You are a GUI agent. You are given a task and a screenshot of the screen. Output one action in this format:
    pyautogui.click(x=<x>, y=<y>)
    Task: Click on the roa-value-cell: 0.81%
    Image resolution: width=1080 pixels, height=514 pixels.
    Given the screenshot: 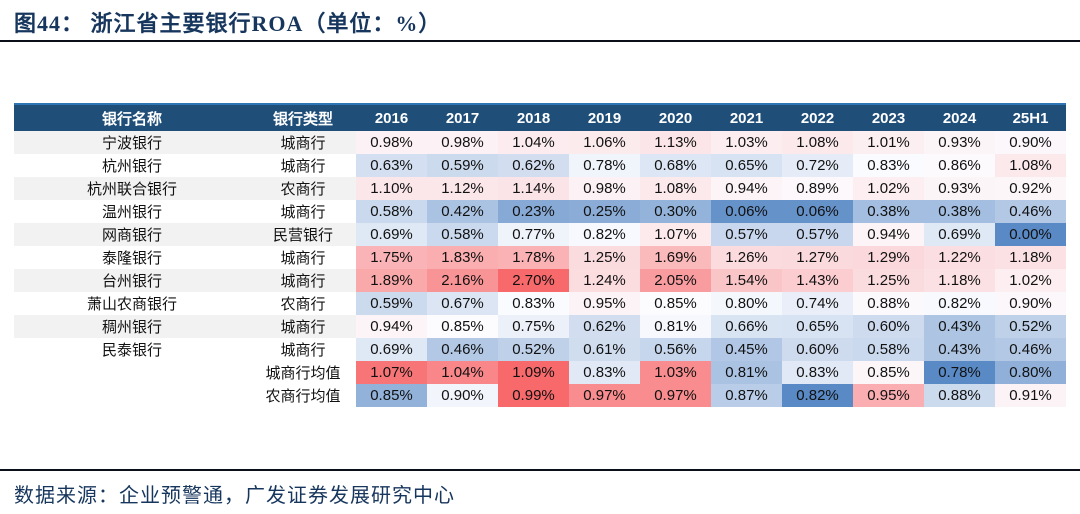 What is the action you would take?
    pyautogui.click(x=746, y=372)
    